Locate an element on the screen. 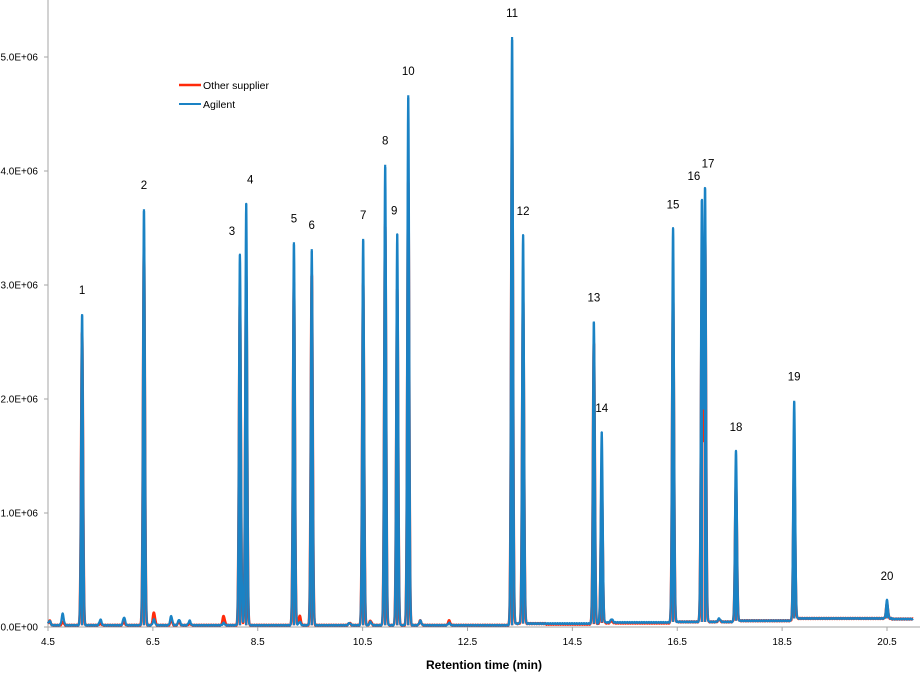 The height and width of the screenshot is (677, 920). x-tick-label: 4.5 is located at coordinates (48, 642).